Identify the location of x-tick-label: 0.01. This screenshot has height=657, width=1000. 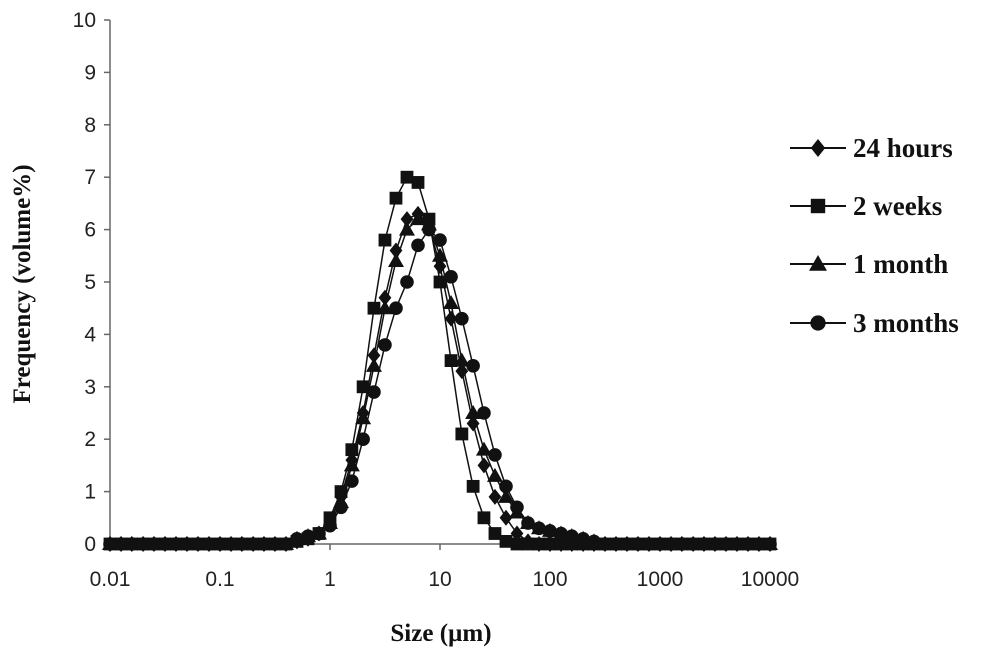
(110, 579).